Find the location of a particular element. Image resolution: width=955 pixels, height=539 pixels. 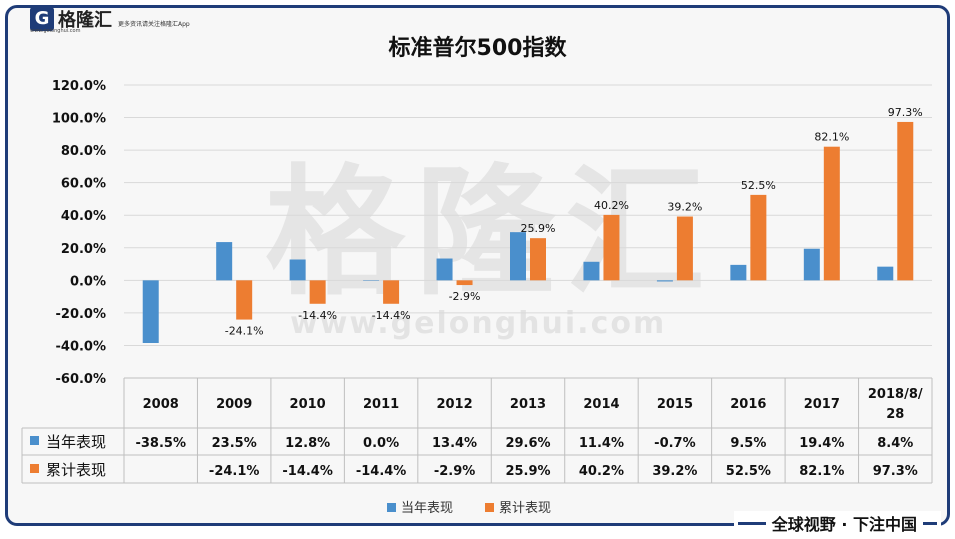

y-tick-label: 0.0% is located at coordinates (88, 281).